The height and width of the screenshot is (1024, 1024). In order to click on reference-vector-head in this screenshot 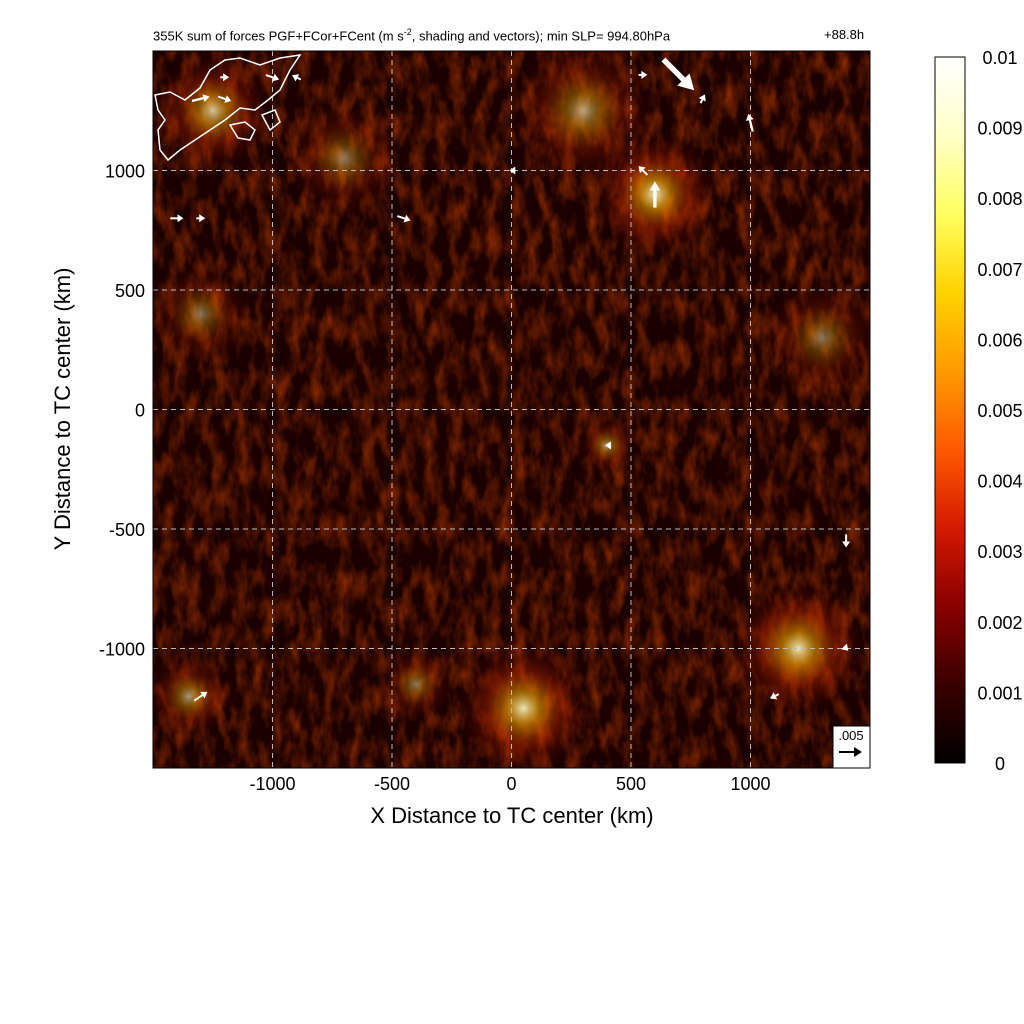, I will do `click(858, 752)`.